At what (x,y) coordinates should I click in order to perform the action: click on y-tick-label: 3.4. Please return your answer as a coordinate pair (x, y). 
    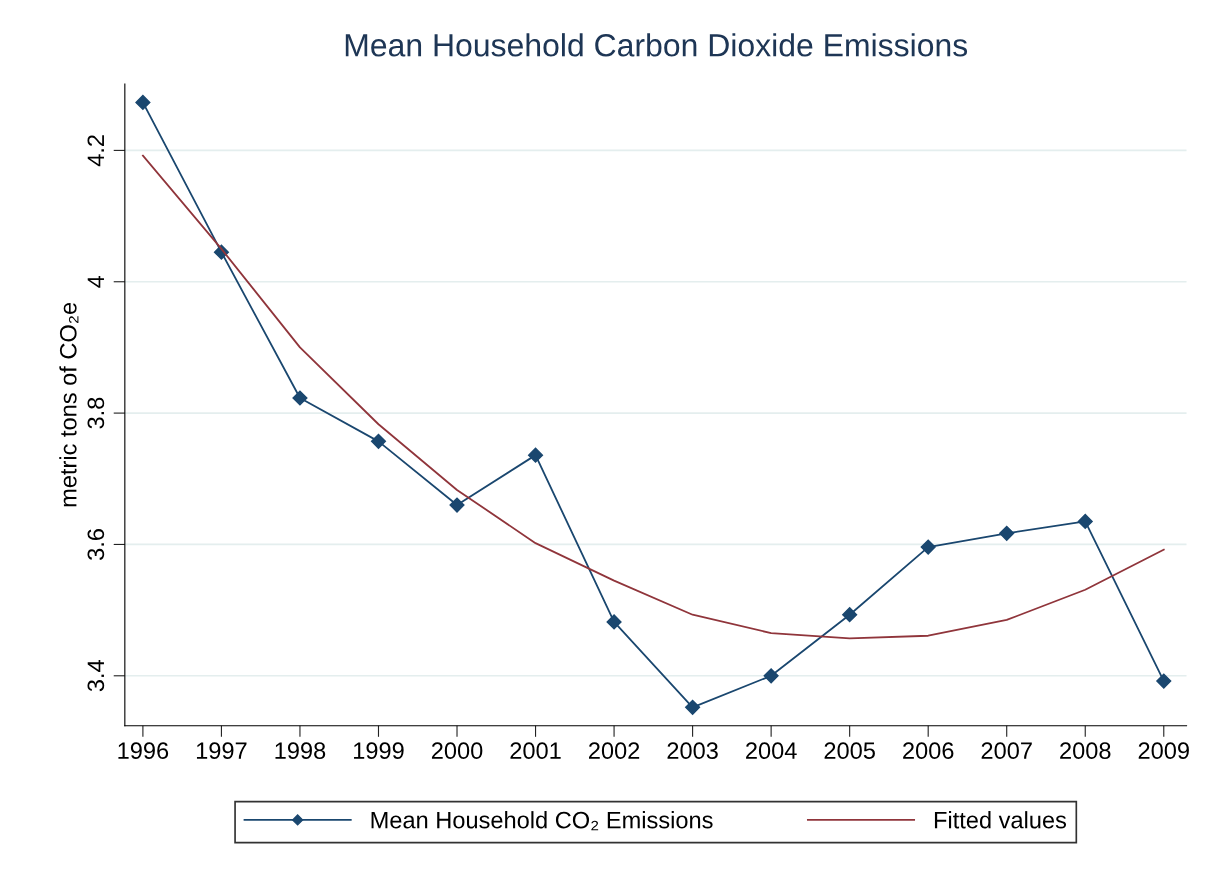
    Looking at the image, I should click on (96, 676).